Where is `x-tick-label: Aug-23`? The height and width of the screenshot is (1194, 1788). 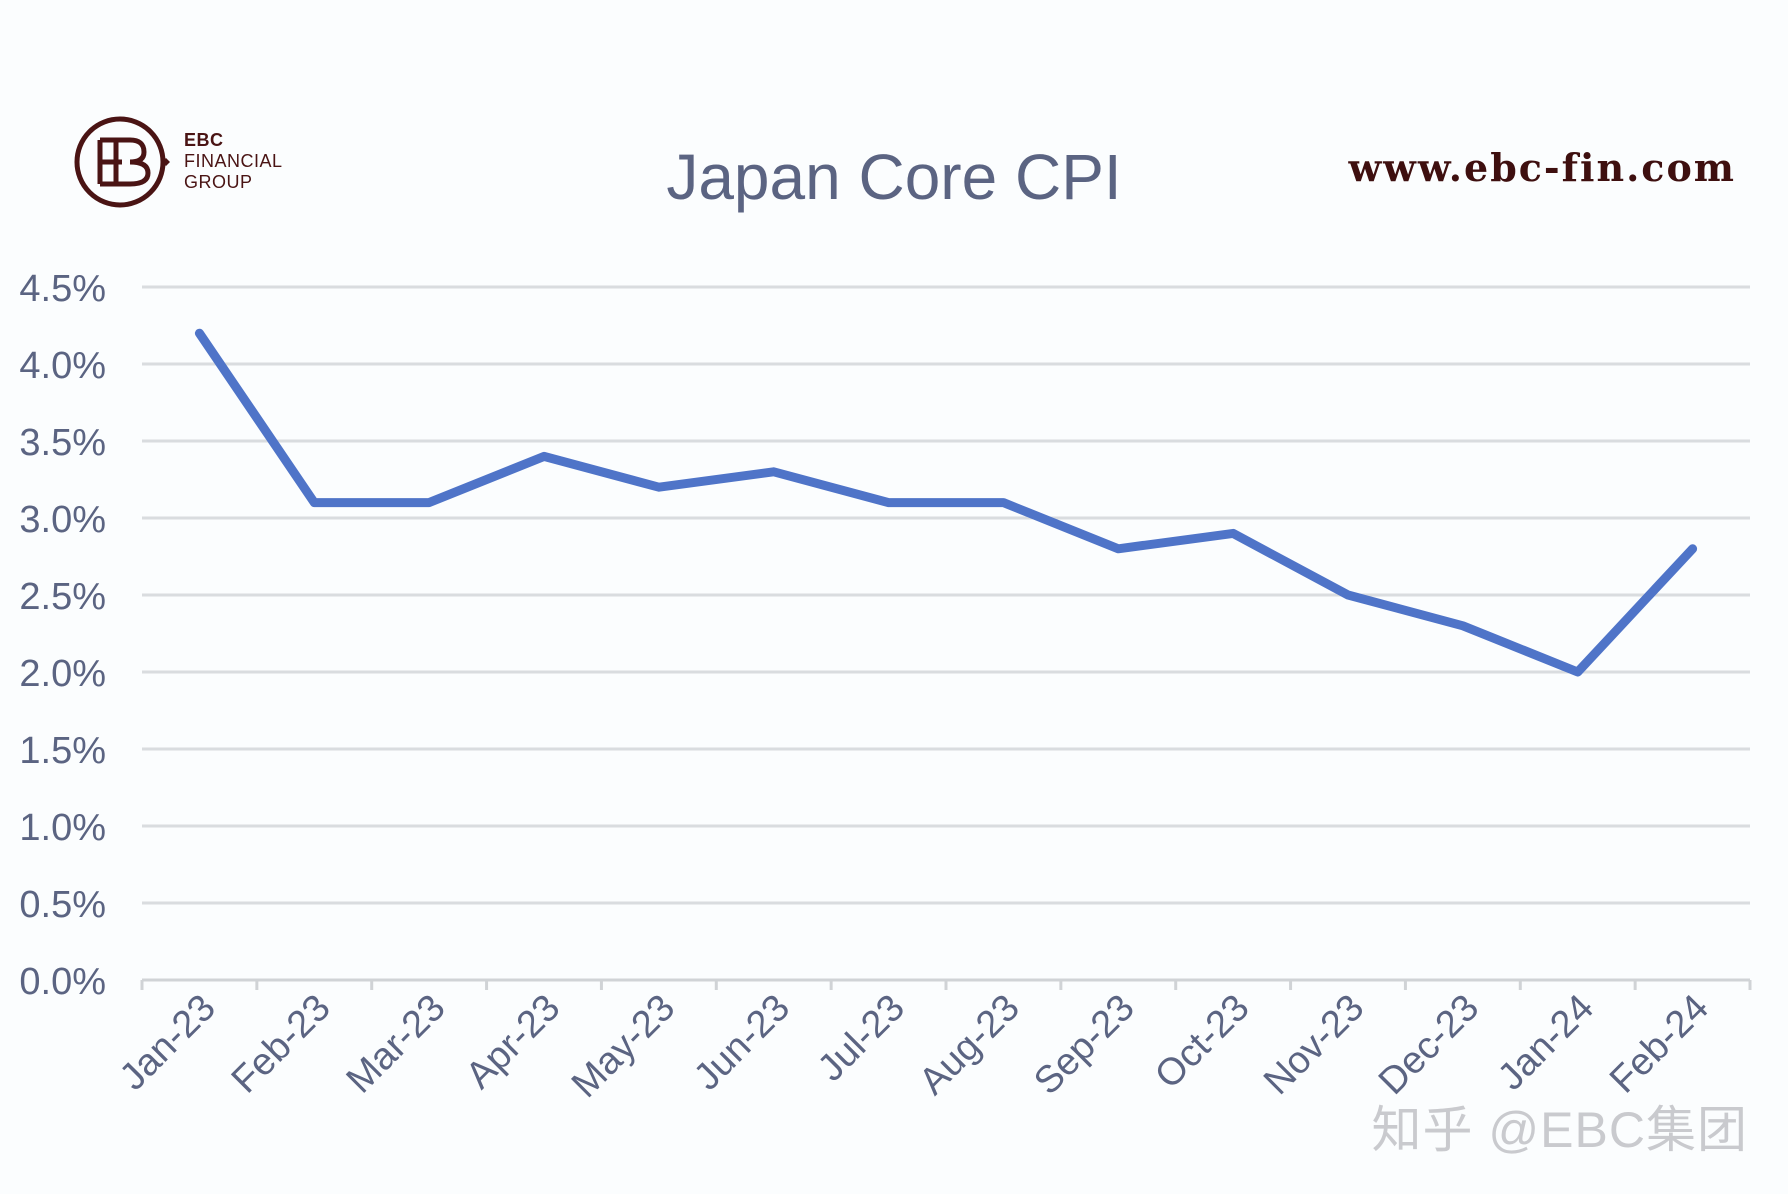
x-tick-label: Aug-23 is located at coordinates (969, 1045).